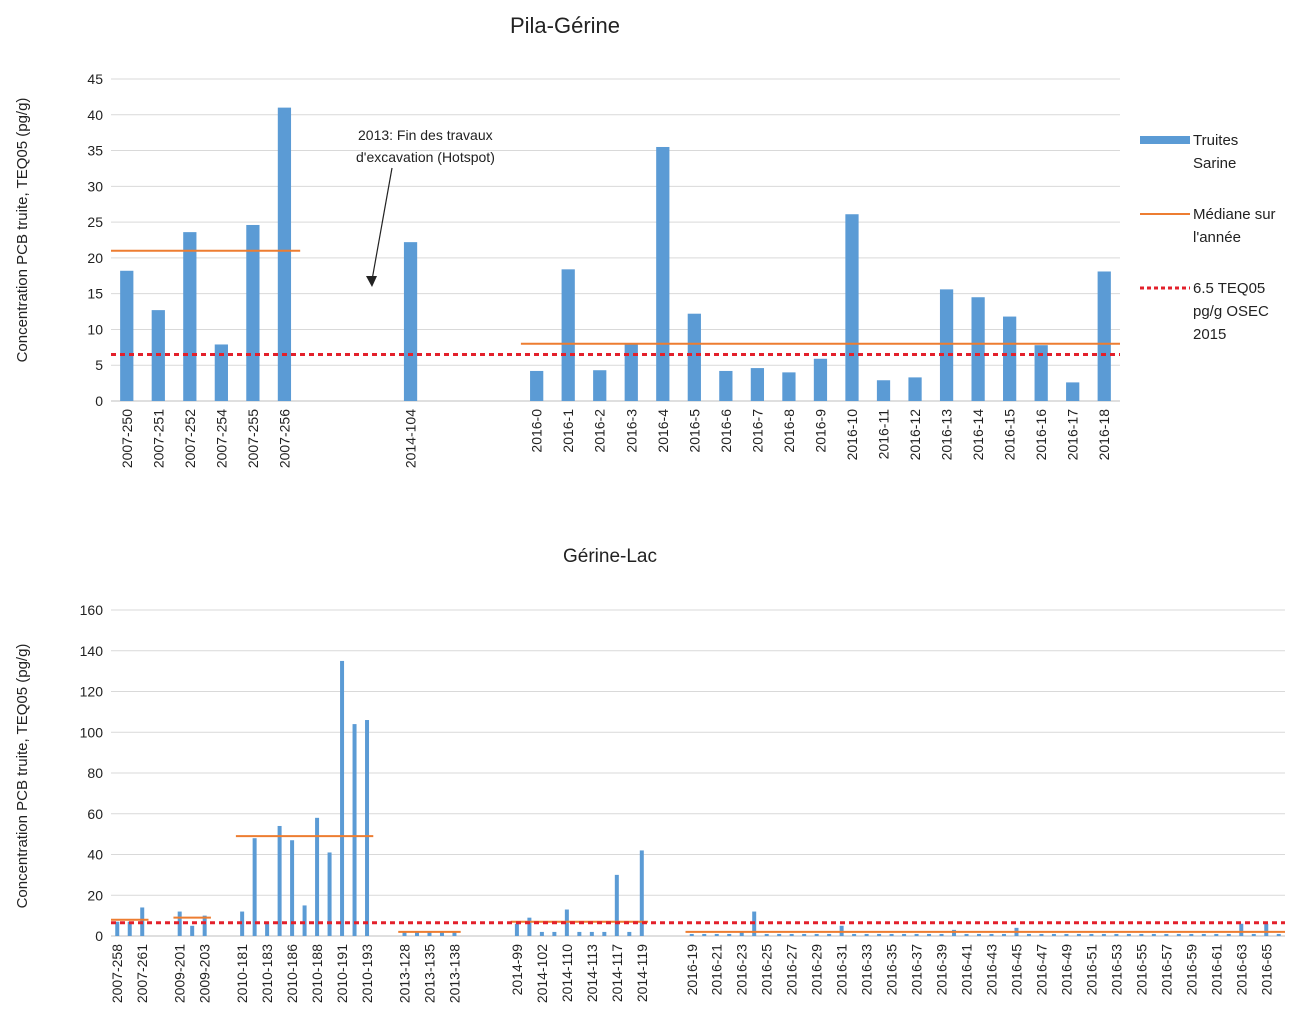 The width and height of the screenshot is (1315, 1028). I want to click on x-tick-label-2016-3: 2016-3, so click(631, 431).